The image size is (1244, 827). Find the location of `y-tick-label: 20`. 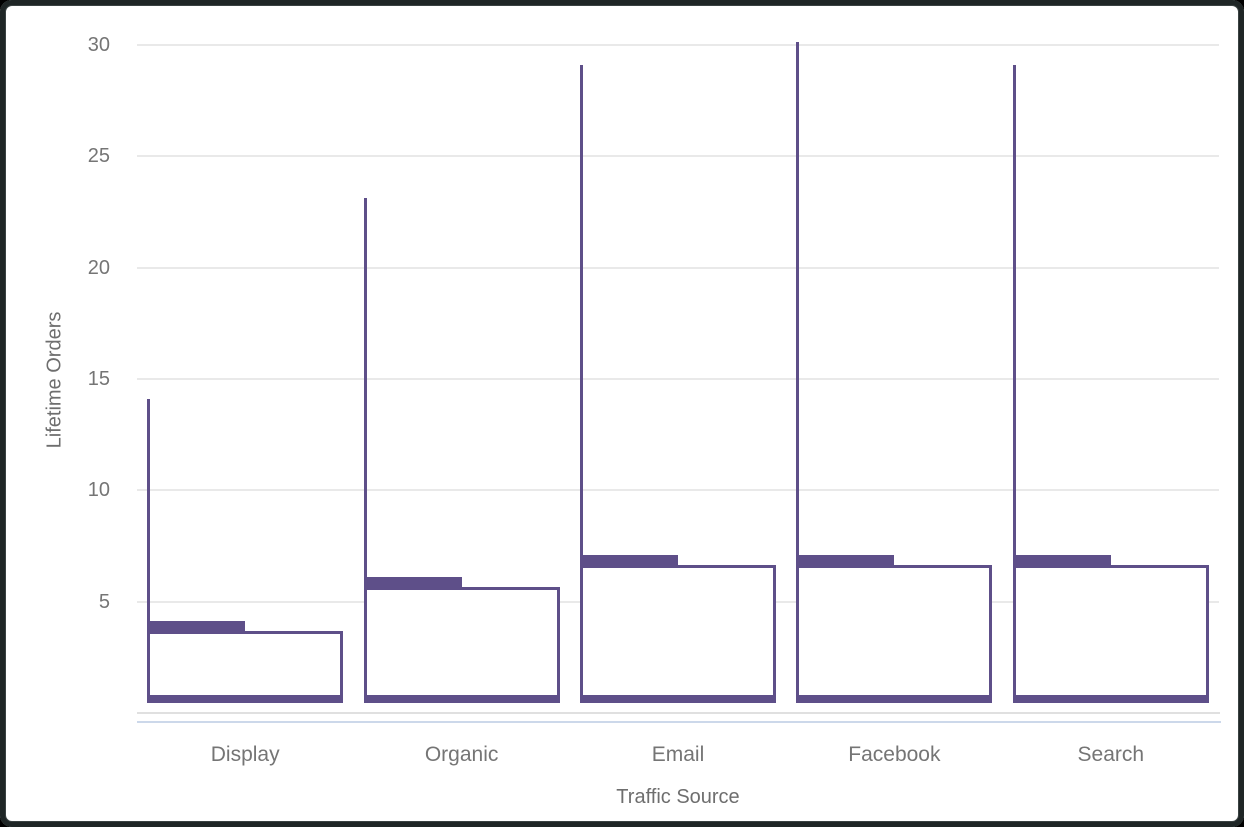

y-tick-label: 20 is located at coordinates (98, 267).